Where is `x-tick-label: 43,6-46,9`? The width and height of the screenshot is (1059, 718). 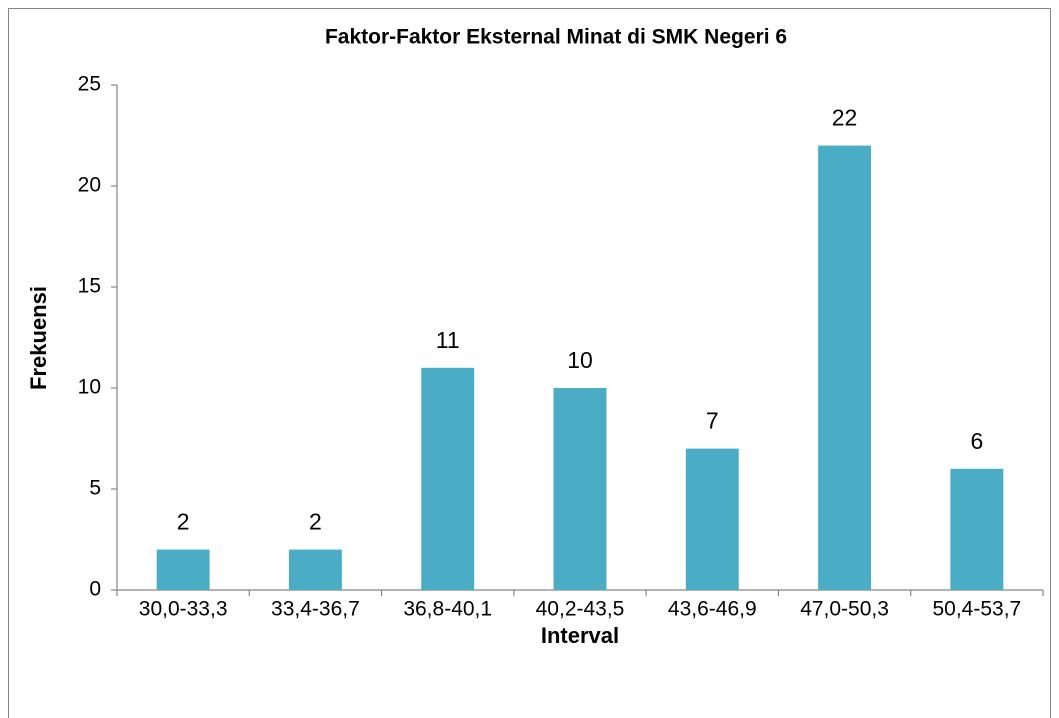 x-tick-label: 43,6-46,9 is located at coordinates (712, 609).